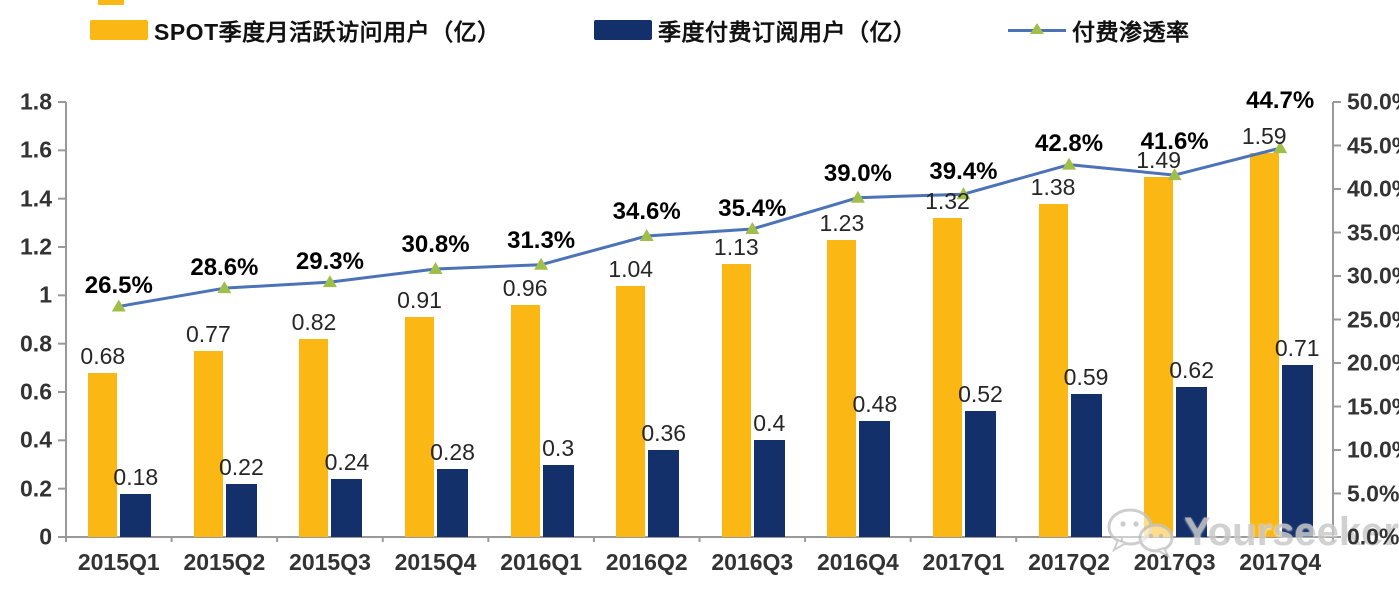  Describe the element at coordinates (769, 423) in the screenshot. I see `subs-value-label-2016Q3: 0.4` at that location.